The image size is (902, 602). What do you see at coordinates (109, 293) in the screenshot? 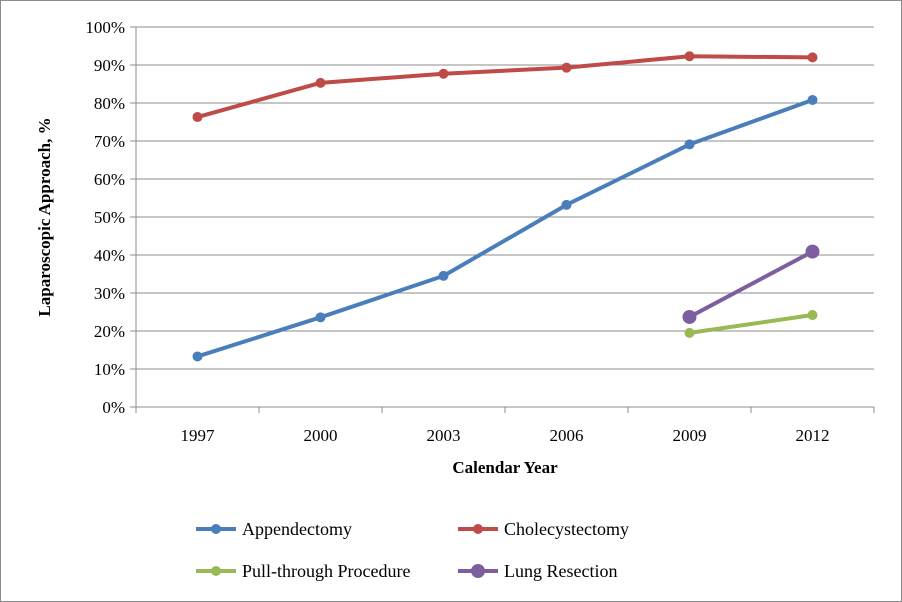
I see `y-tick-label: 30%` at bounding box center [109, 293].